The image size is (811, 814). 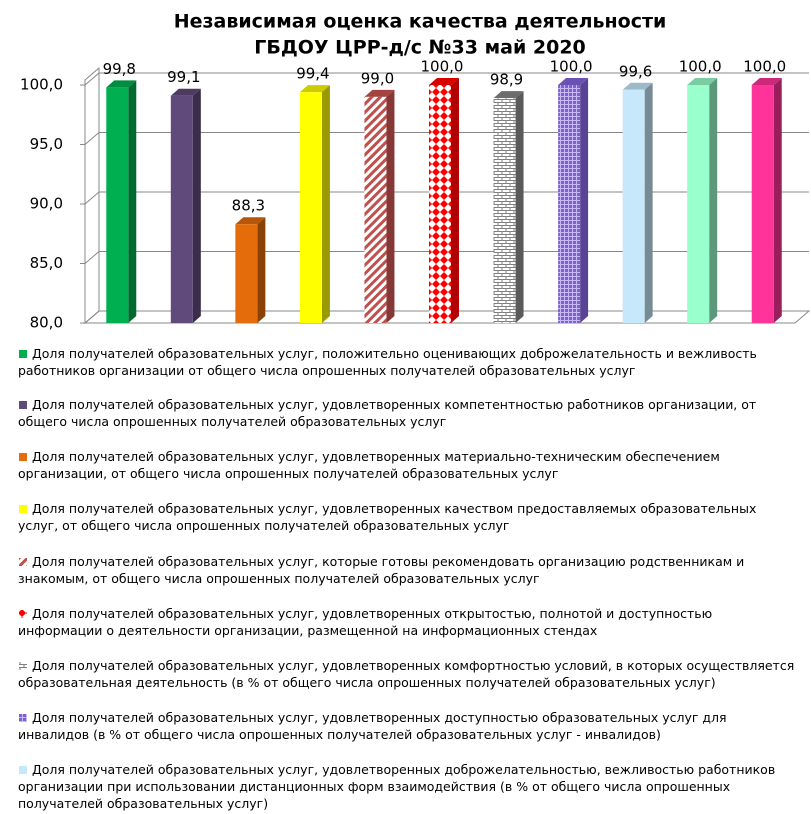 What do you see at coordinates (420, 22) in the screenshot?
I see `chart-title: Независимая оценка качества деятельности` at bounding box center [420, 22].